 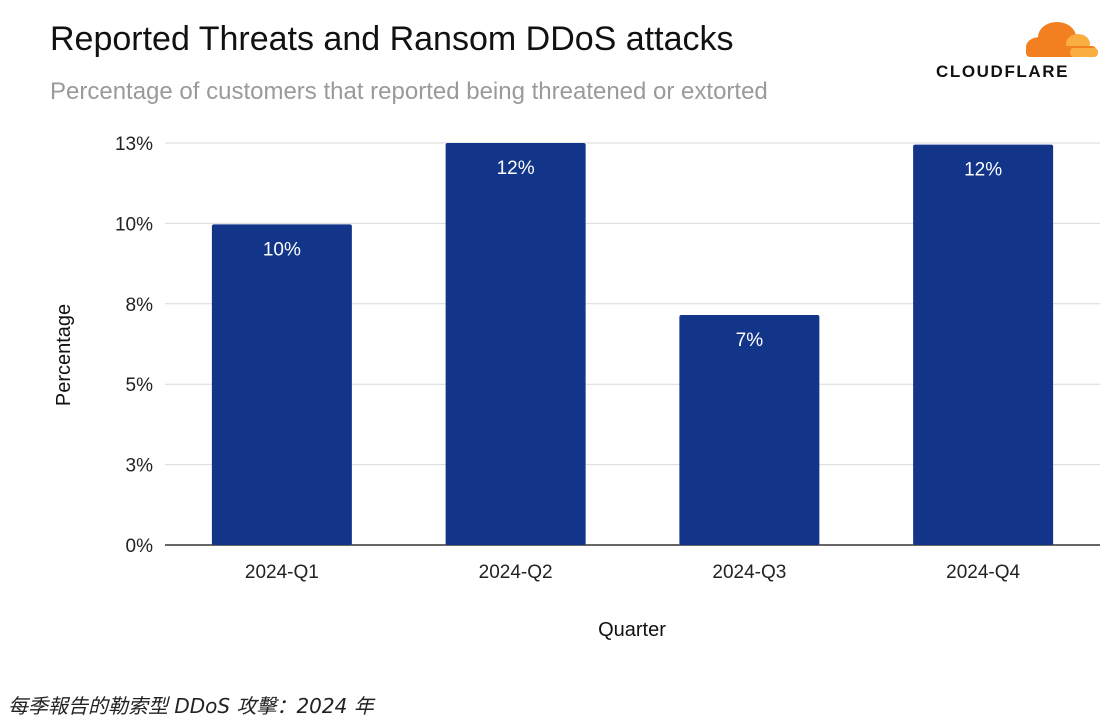 I want to click on bar-2024-q1, so click(x=281, y=385).